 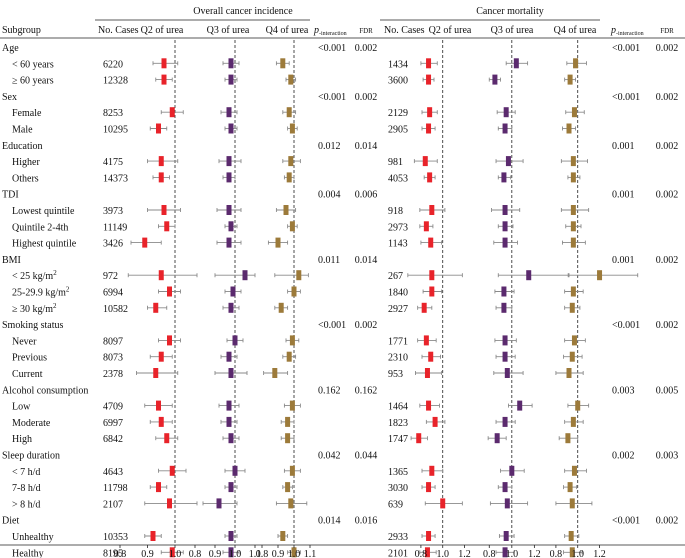 I want to click on fdr-mortality: 0.002, so click(x=667, y=146).